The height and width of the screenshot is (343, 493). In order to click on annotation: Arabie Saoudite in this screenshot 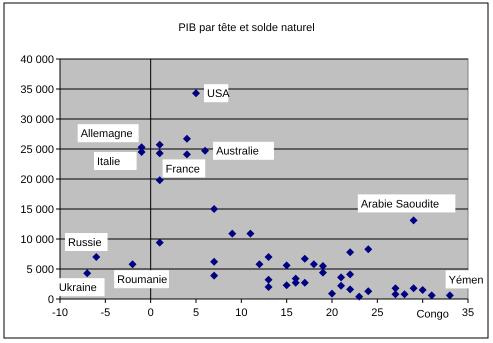, I will do `click(400, 204)`.